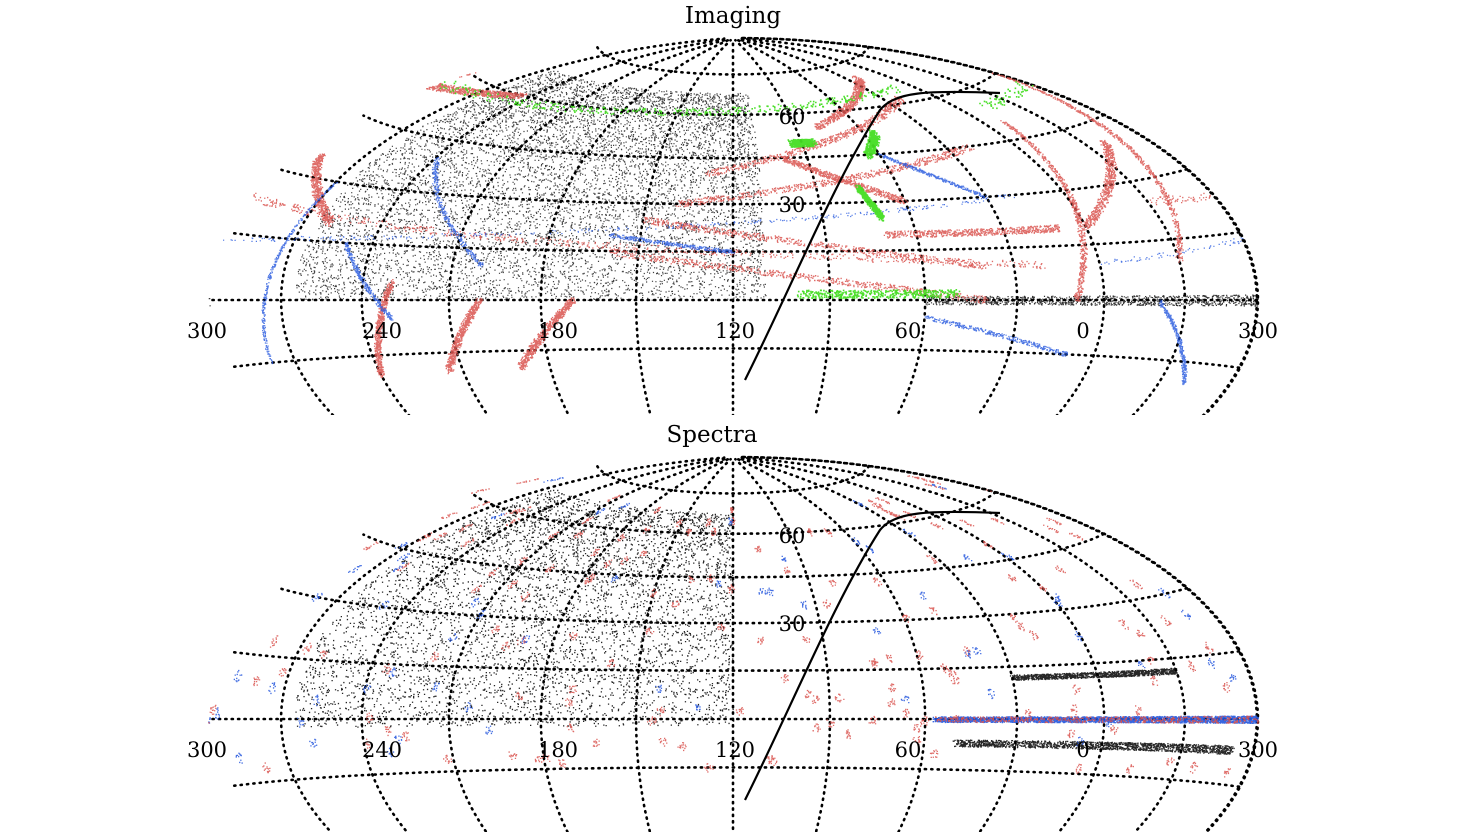 This screenshot has width=1470, height=832. Describe the element at coordinates (908, 331) in the screenshot. I see `imaging-ra-tick-60: 60` at that location.